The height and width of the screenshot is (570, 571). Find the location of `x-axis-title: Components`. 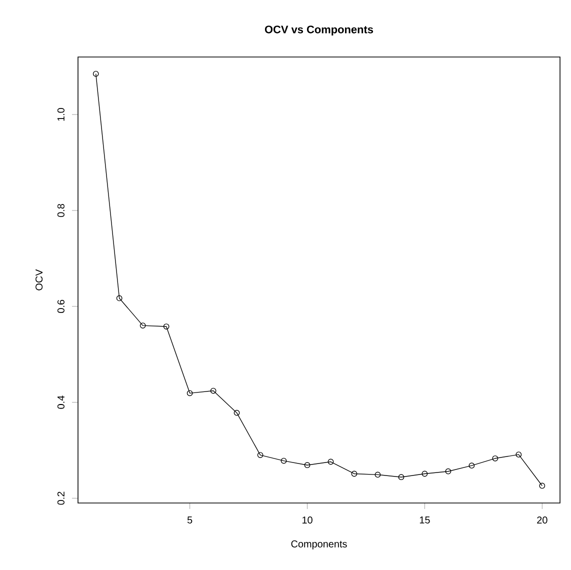

x-axis-title: Components is located at coordinates (319, 545).